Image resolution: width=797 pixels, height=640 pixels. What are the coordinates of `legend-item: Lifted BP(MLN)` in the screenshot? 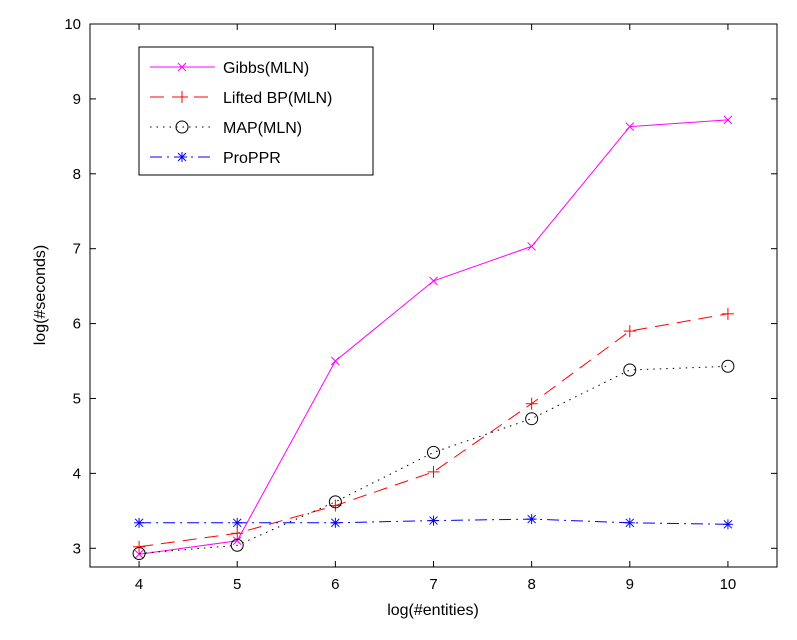 It's located at (241, 98).